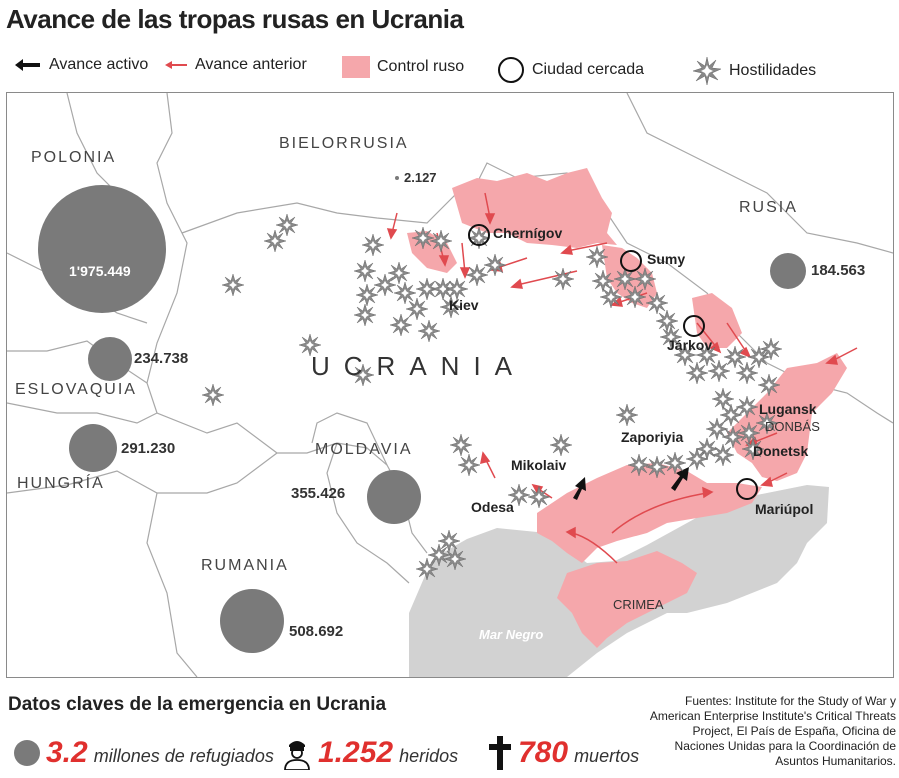  I want to click on key-fact-wounded: 1.252 heridos, so click(370, 753).